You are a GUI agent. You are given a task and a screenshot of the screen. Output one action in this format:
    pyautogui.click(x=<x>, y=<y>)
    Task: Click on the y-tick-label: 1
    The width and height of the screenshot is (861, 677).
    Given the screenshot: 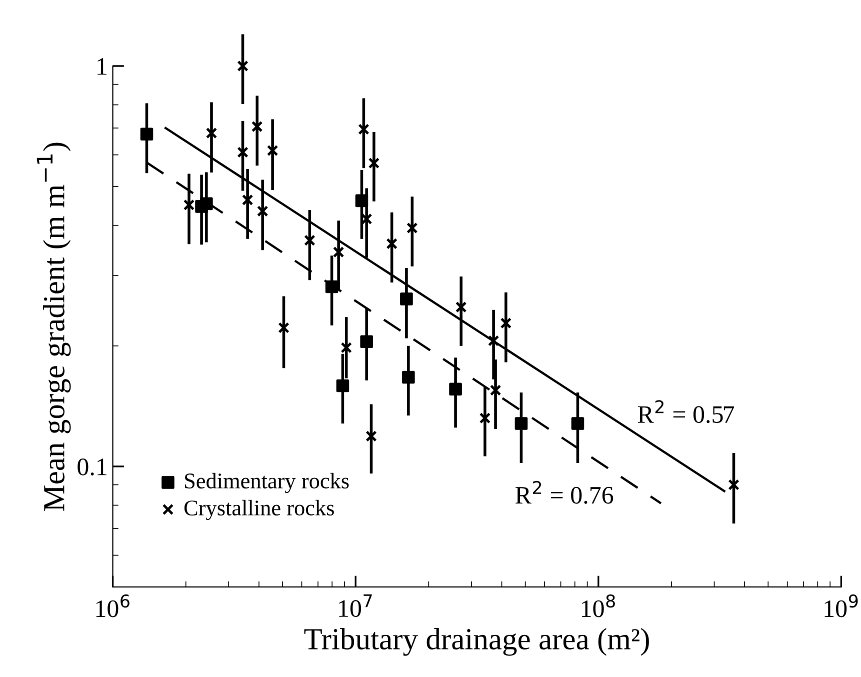 What is the action you would take?
    pyautogui.click(x=102, y=66)
    